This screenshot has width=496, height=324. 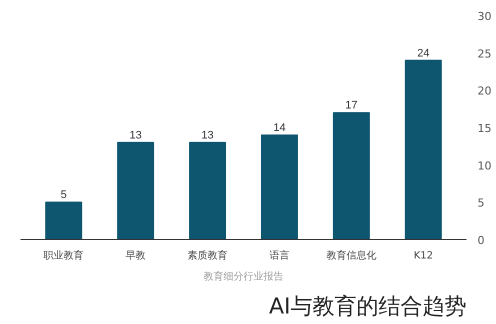 I want to click on x-tick-label: K12, so click(x=423, y=256).